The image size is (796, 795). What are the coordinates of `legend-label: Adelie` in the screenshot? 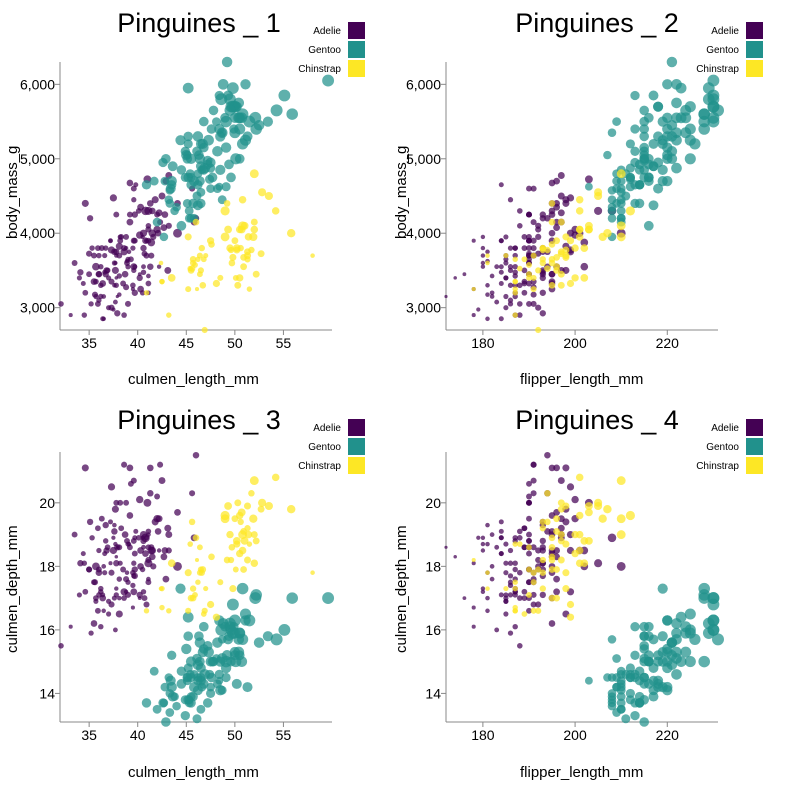 It's located at (327, 31).